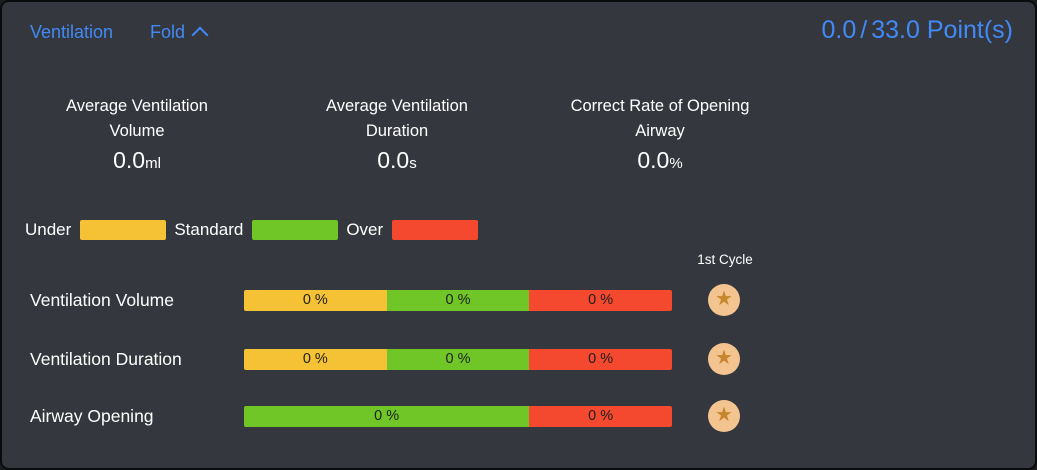 The image size is (1037, 470). Describe the element at coordinates (839, 30) in the screenshot. I see `points-earned: 0.0` at that location.